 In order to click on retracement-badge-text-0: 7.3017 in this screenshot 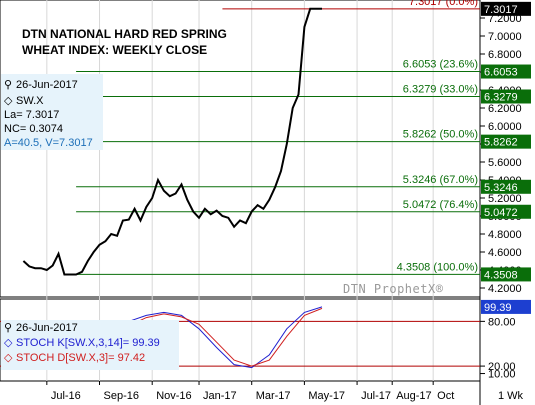, I will do `click(501, 10)`.